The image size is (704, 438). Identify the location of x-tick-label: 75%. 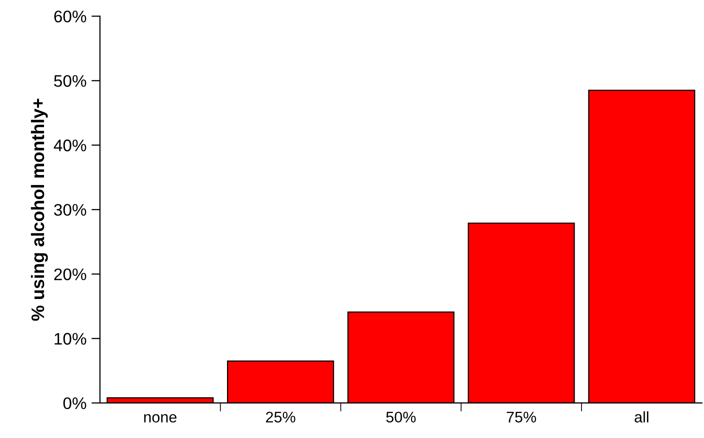
(521, 417).